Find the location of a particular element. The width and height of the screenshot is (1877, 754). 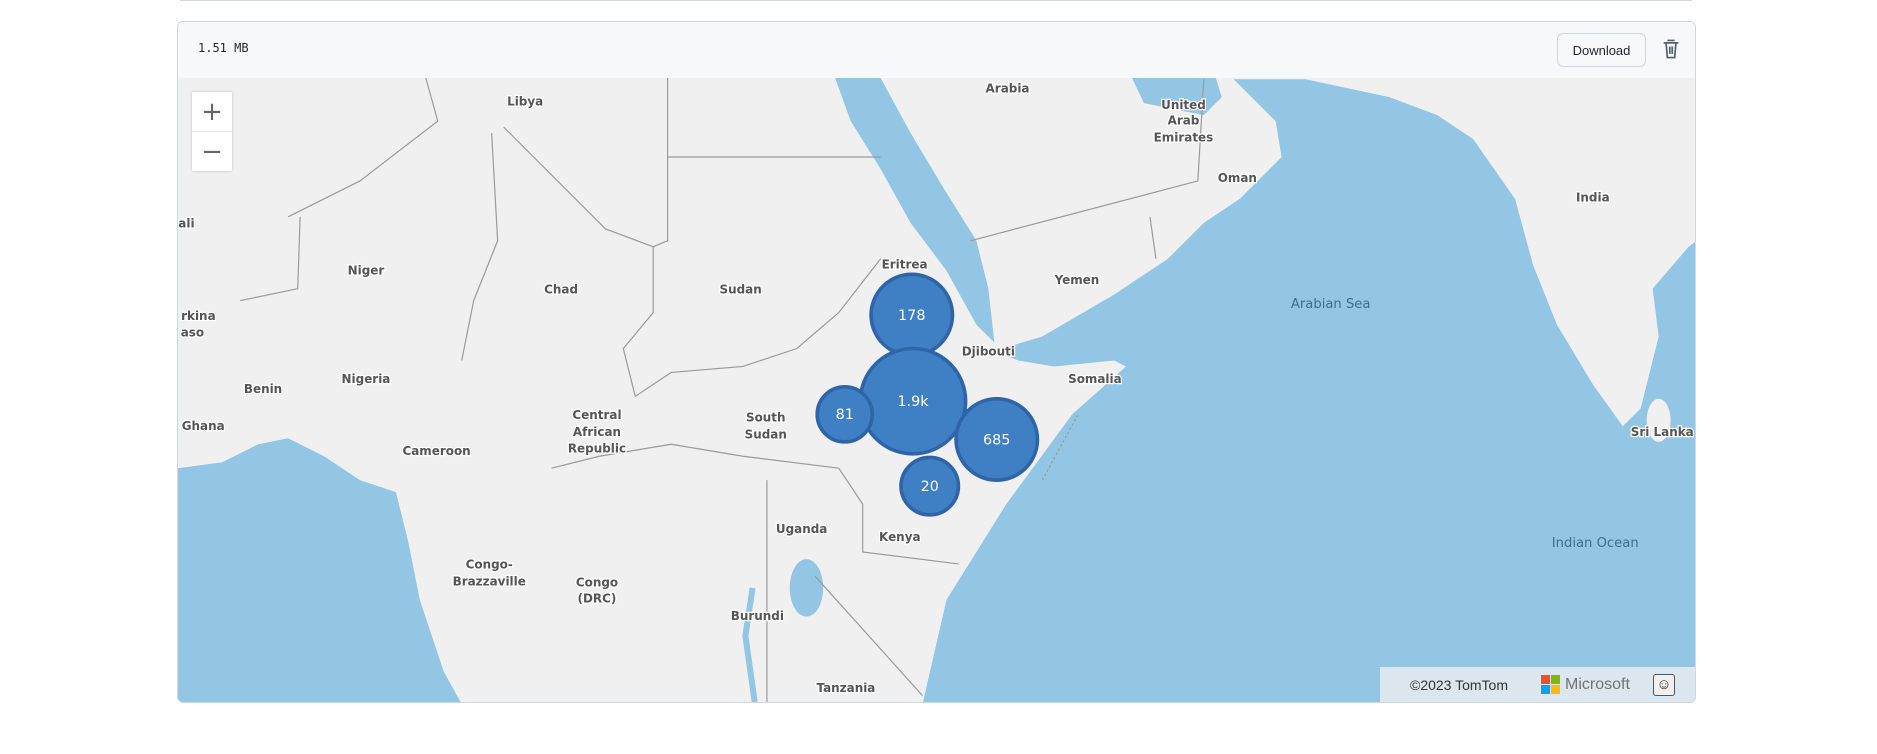

label-arabian-sea: Arabian Sea is located at coordinates (1331, 304).